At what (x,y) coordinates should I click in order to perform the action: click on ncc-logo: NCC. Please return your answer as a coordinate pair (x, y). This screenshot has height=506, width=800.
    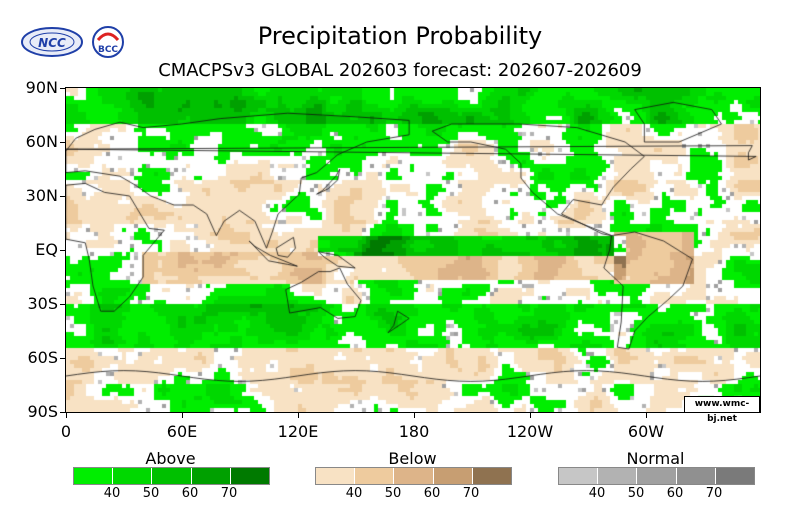
    Looking at the image, I should click on (52, 44).